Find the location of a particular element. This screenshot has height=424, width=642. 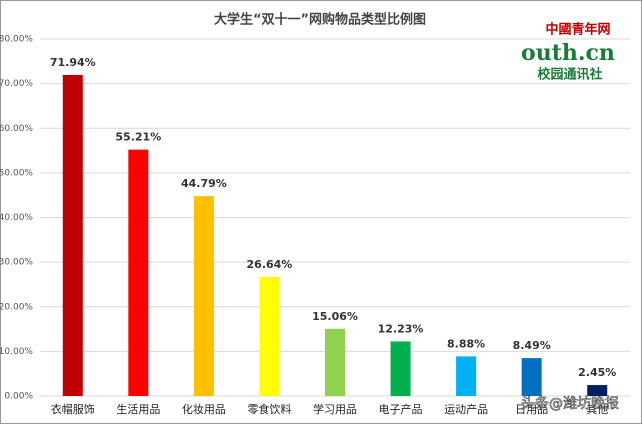

value-label: 26.64% is located at coordinates (270, 264).